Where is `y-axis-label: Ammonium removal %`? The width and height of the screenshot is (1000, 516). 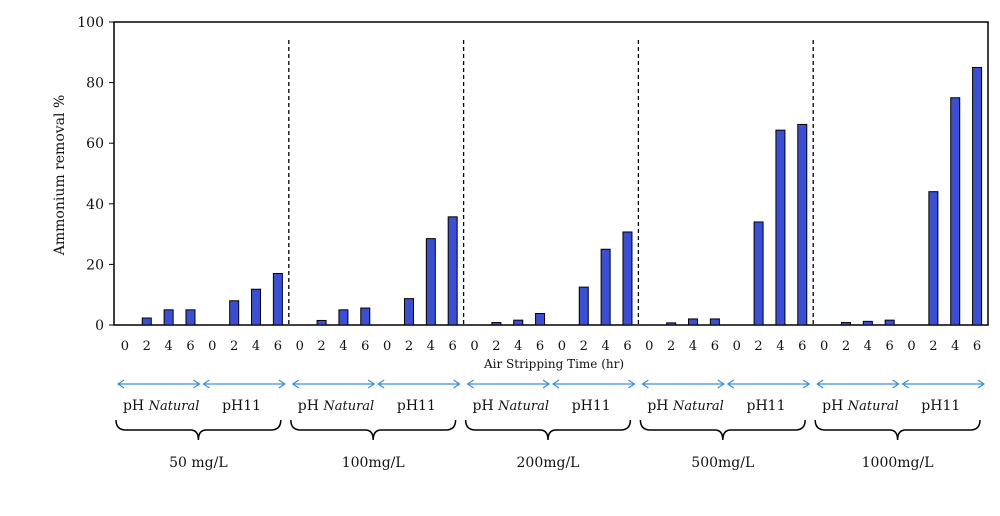
y-axis-label: Ammonium removal % is located at coordinates (60, 176).